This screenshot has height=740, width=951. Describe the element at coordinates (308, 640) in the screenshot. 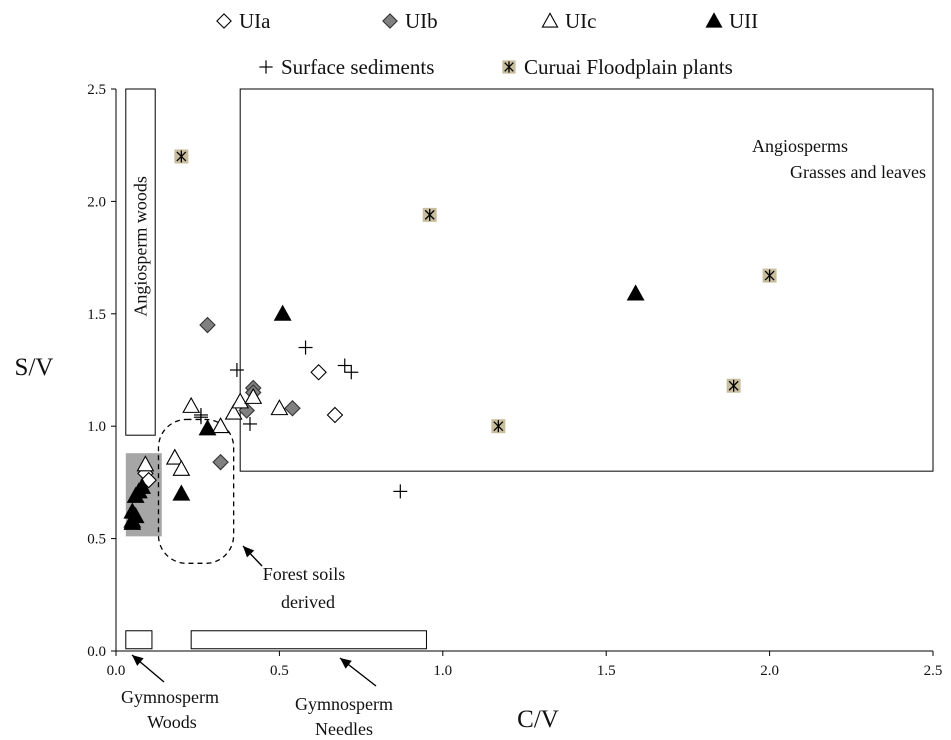

I see `gymnosperm-needles-box` at that location.